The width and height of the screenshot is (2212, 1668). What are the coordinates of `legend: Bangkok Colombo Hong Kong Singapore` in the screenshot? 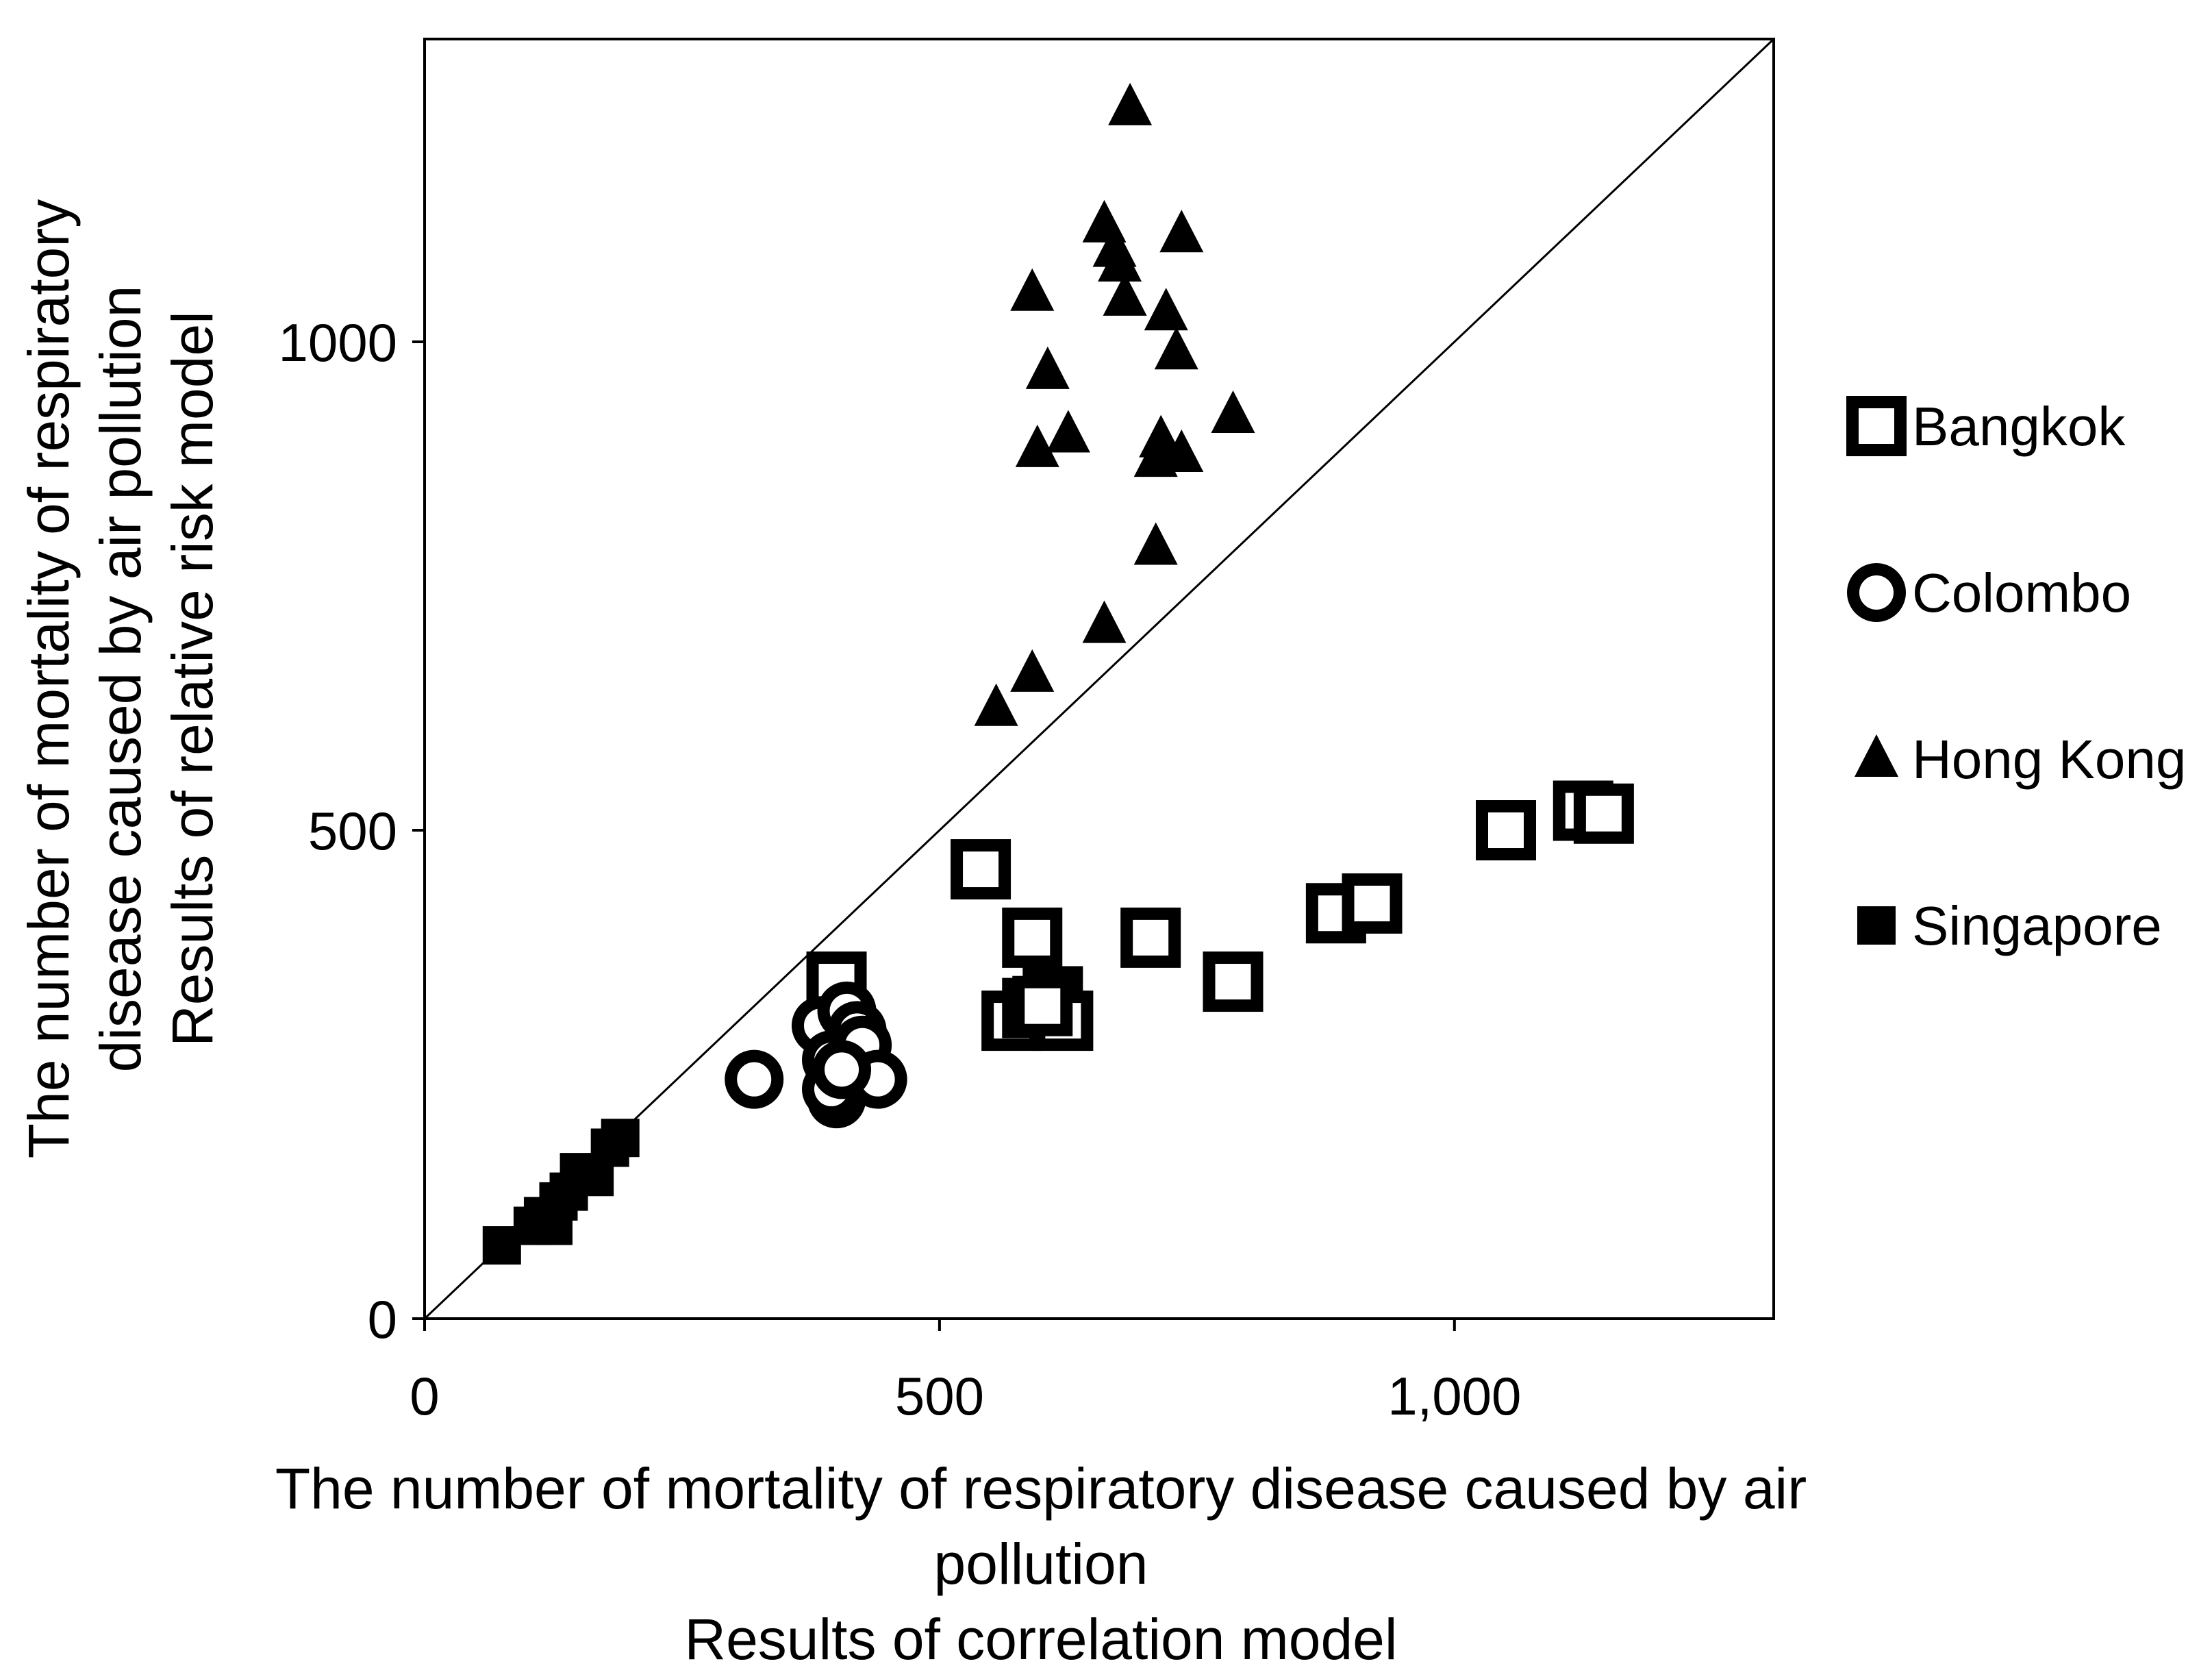 It's located at (2016, 676).